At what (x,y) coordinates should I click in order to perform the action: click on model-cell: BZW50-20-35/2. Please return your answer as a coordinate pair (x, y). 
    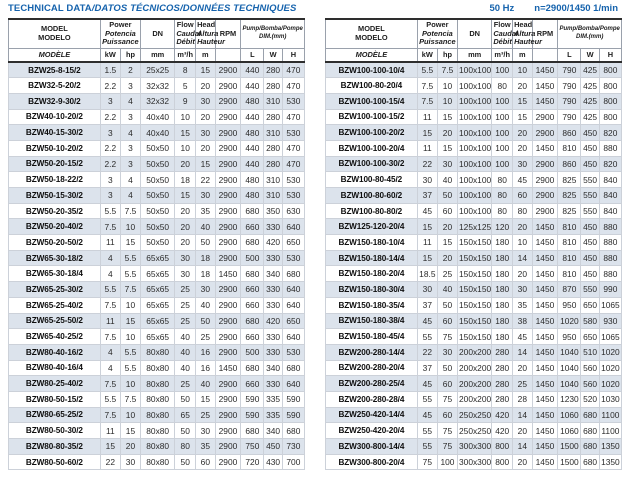
    Looking at the image, I should click on (54, 211).